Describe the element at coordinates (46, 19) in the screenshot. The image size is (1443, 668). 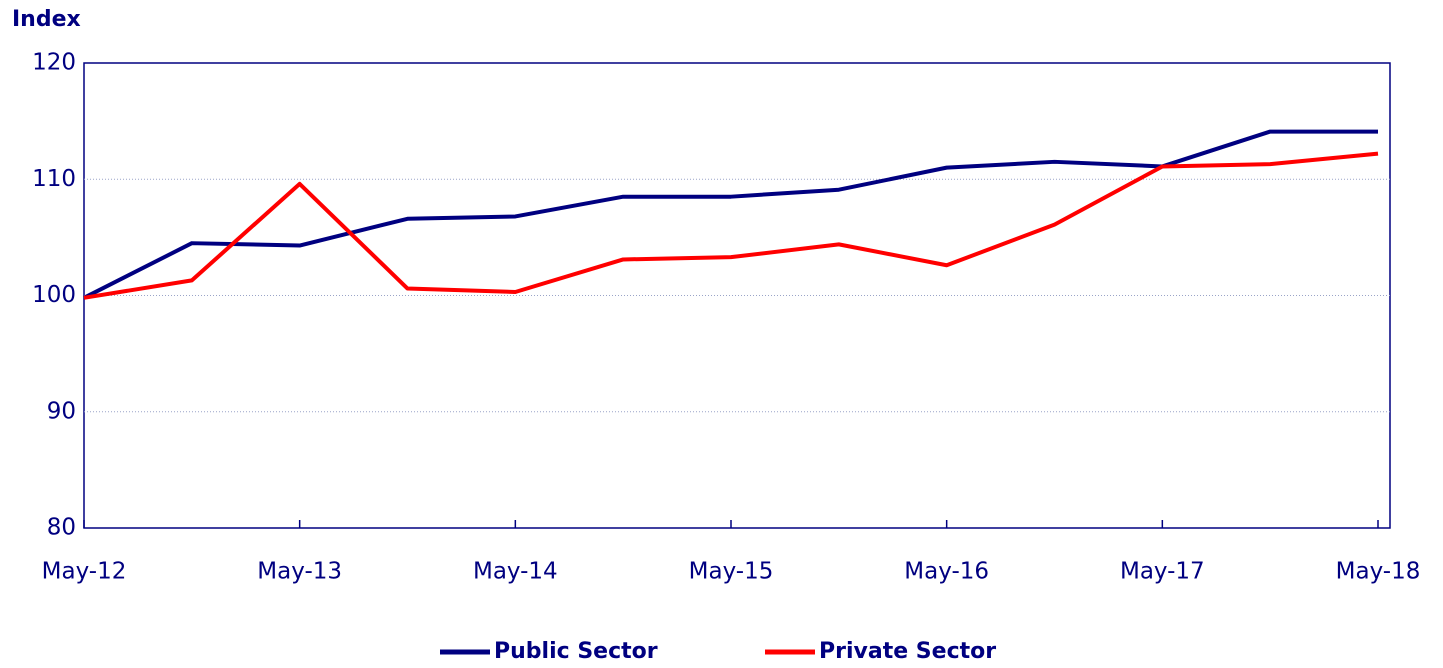
I see `y-axis-label: Index` at that location.